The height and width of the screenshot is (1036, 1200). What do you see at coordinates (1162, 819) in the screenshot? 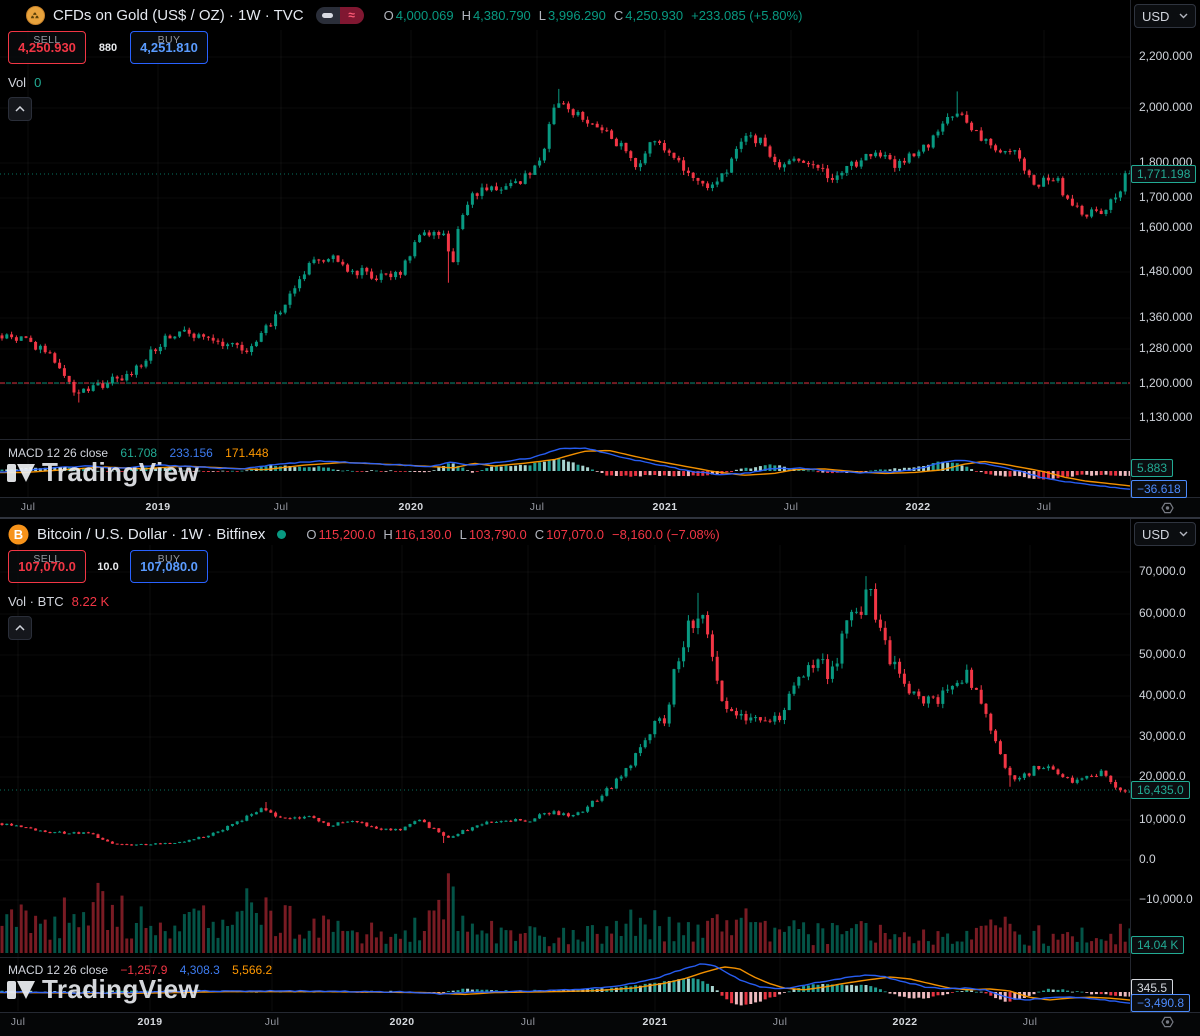
I see `price-axis-label: 10,000.0` at bounding box center [1162, 819].